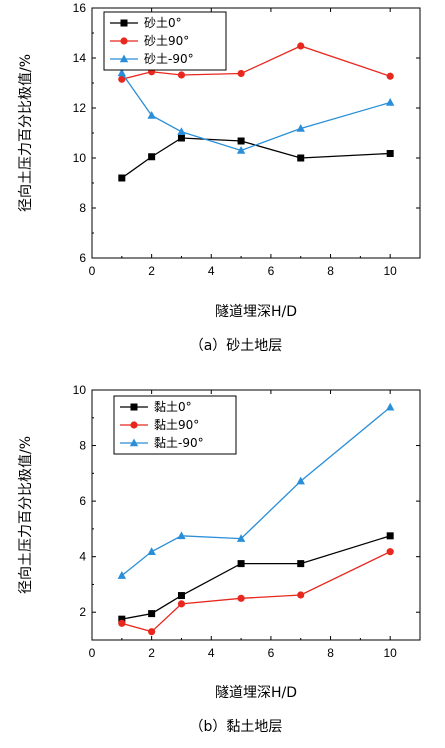 Image resolution: width=445 pixels, height=748 pixels. Describe the element at coordinates (82, 612) in the screenshot. I see `y-tick-label: 2` at that location.